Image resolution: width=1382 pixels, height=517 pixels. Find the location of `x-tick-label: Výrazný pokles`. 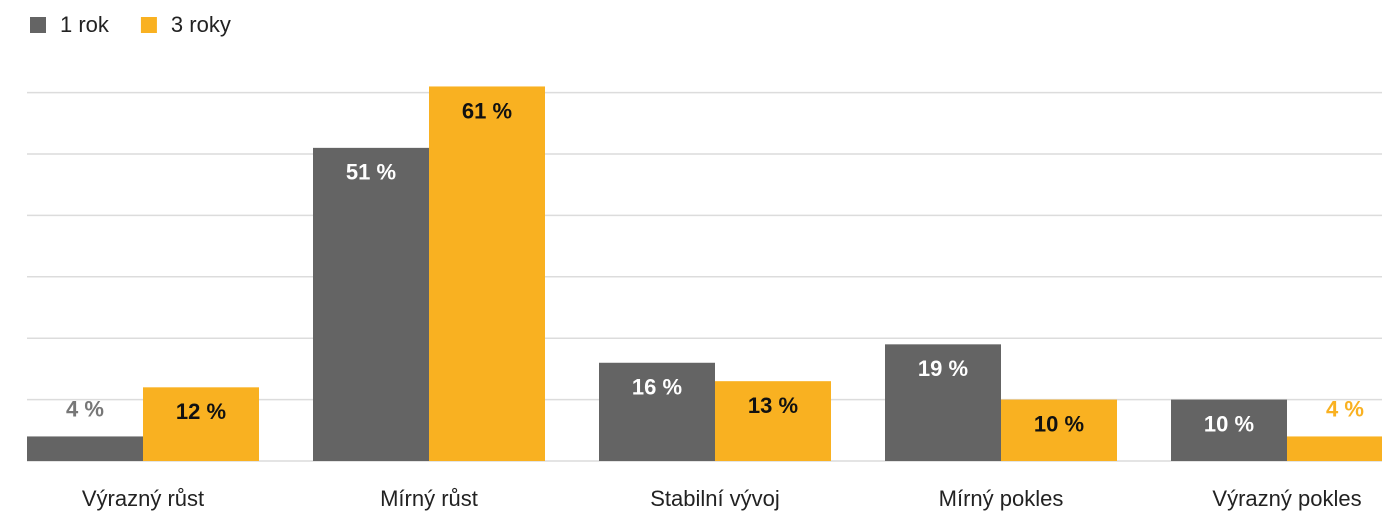

x-tick-label: Výrazný pokles is located at coordinates (1286, 498).